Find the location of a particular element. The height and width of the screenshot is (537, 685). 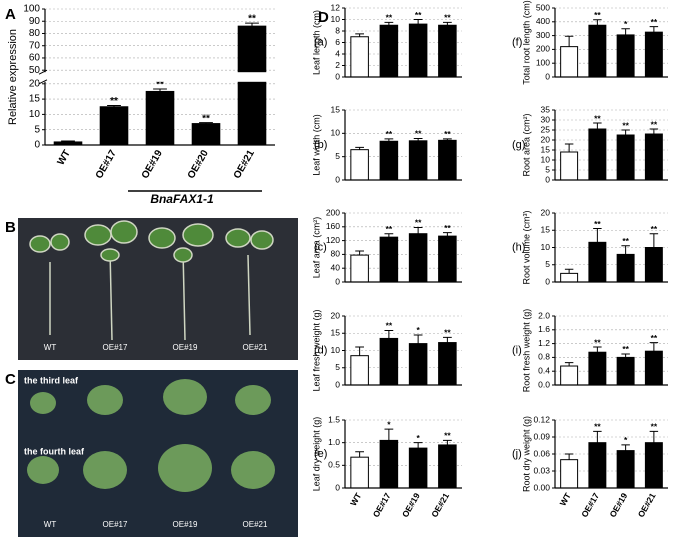

y-tick-label: 70 is located at coordinates (35, 45).